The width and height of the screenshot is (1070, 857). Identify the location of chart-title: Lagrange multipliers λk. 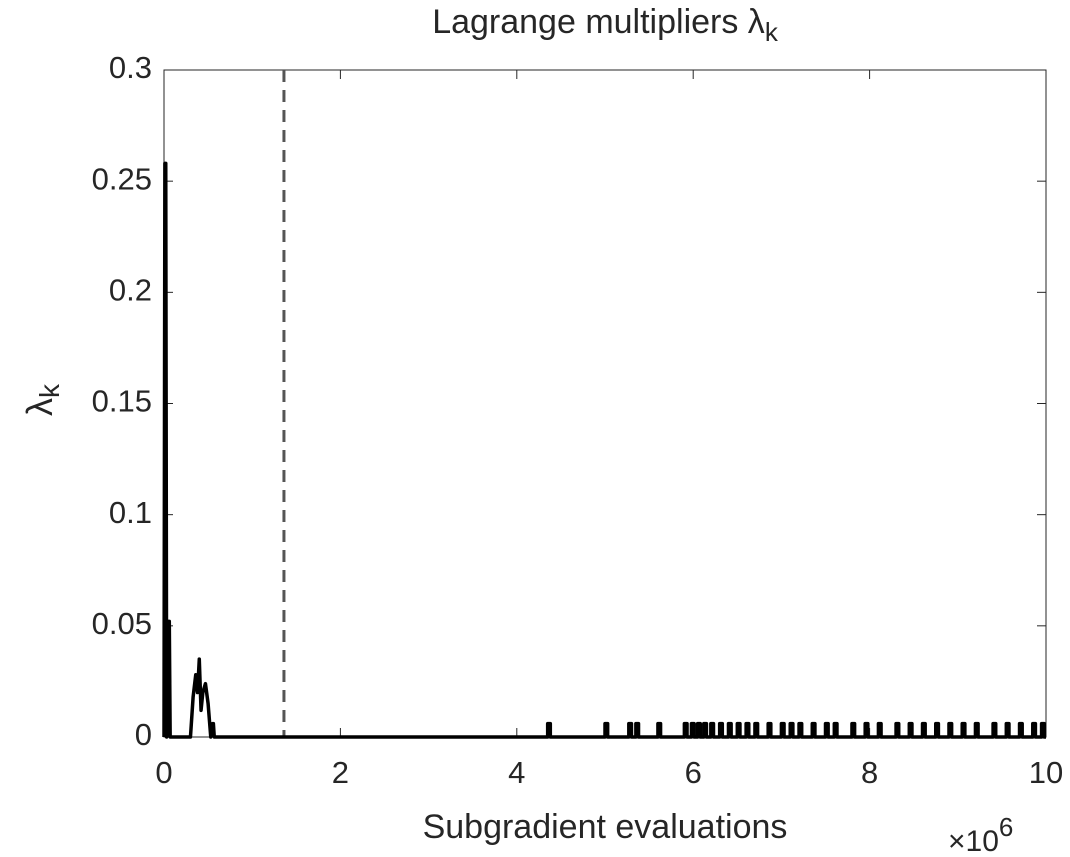
(605, 25).